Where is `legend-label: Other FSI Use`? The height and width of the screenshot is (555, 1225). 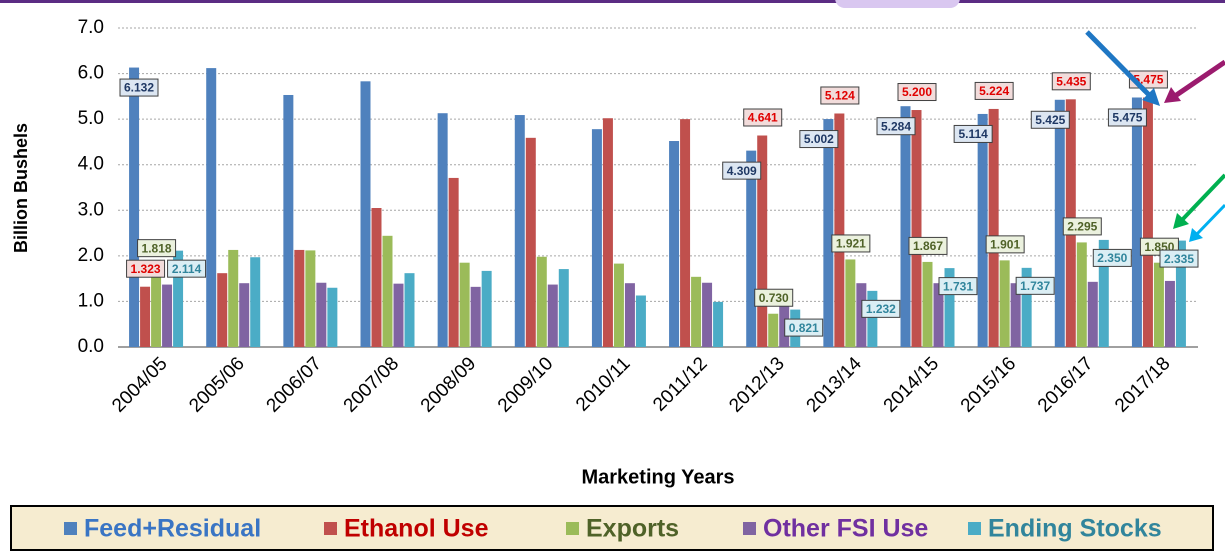 legend-label: Other FSI Use is located at coordinates (845, 529).